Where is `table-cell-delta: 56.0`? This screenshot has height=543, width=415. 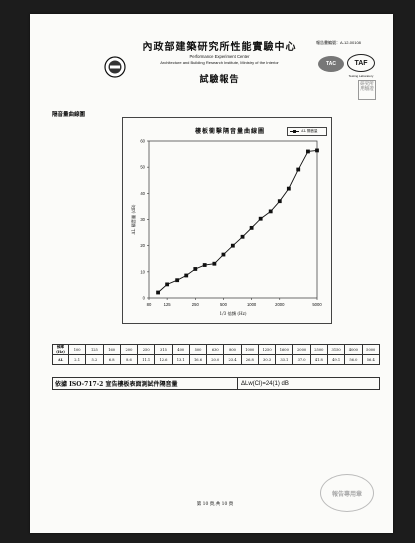 table-cell-delta: 56.0 is located at coordinates (353, 359).